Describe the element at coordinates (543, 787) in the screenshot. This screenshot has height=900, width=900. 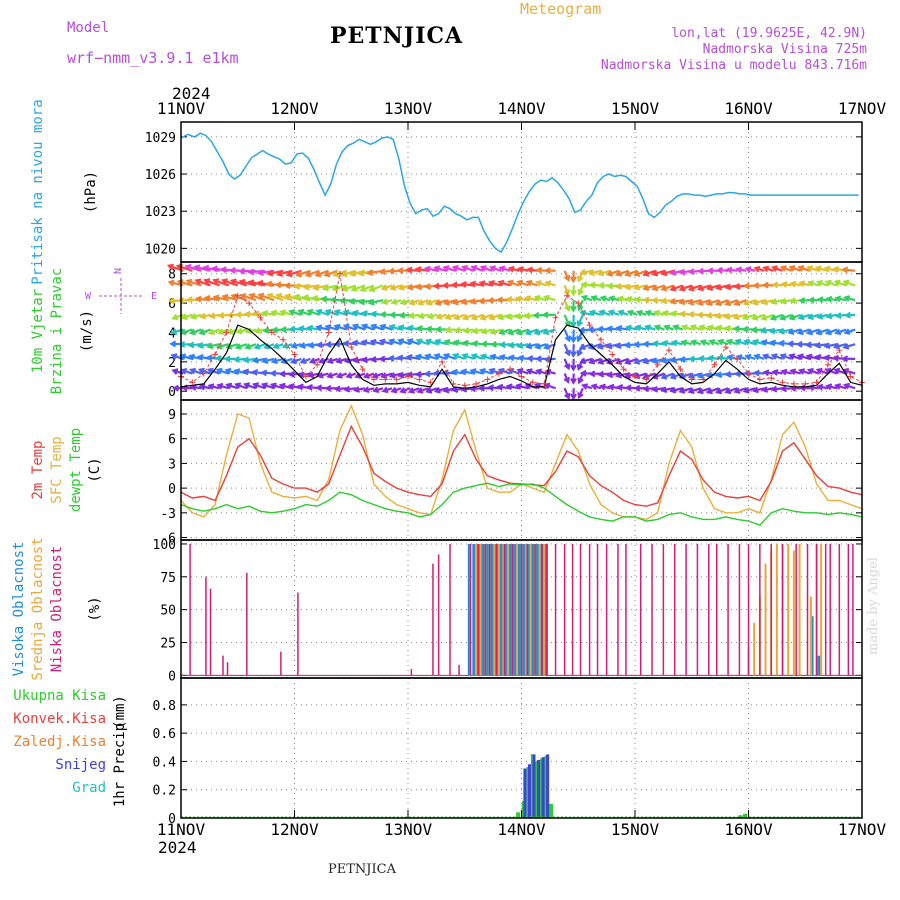
I see `snow-bar` at that location.